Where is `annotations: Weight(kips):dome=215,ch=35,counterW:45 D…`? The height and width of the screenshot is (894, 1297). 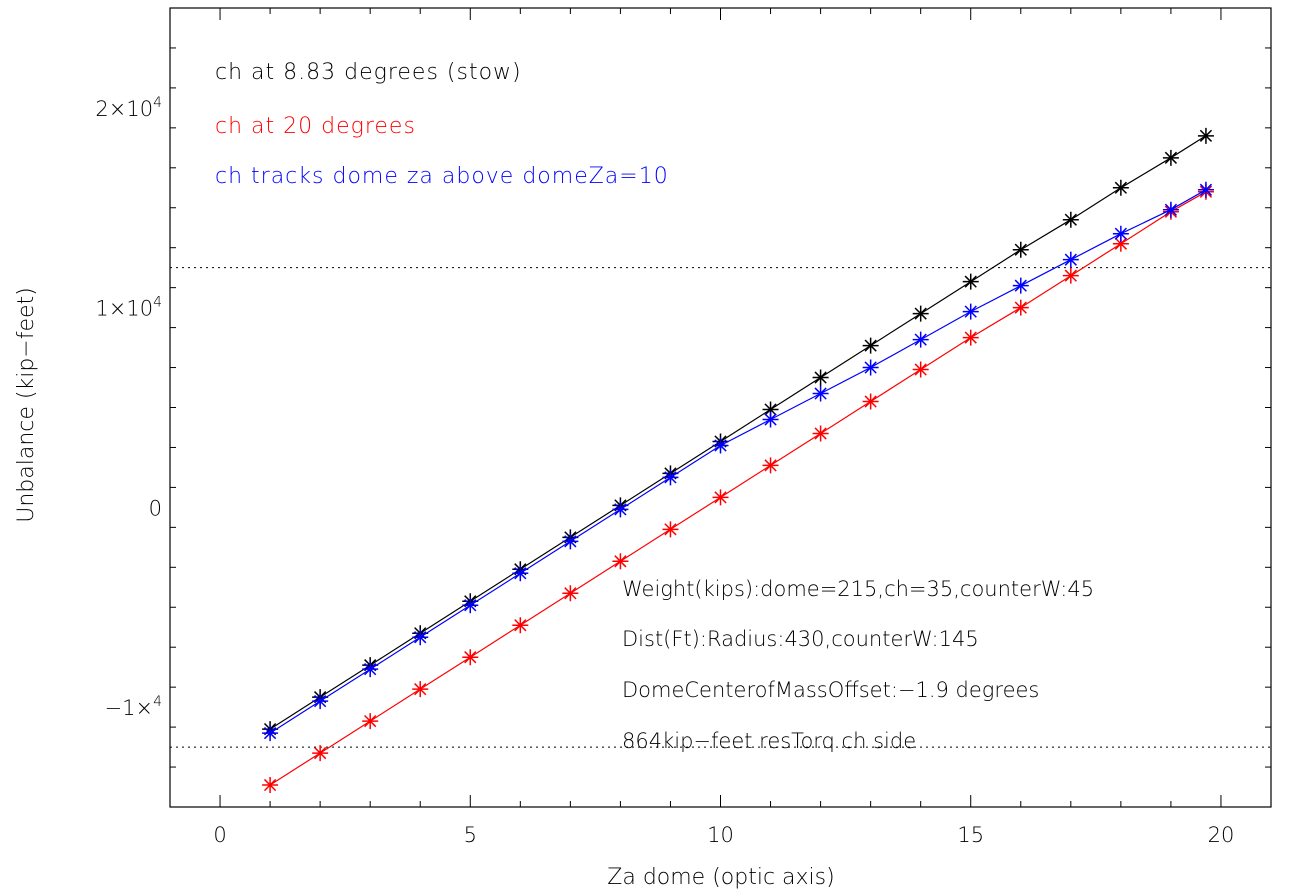
annotations: Weight(kips):dome=215,ch=35,counterW:45 D… is located at coordinates (858, 665).